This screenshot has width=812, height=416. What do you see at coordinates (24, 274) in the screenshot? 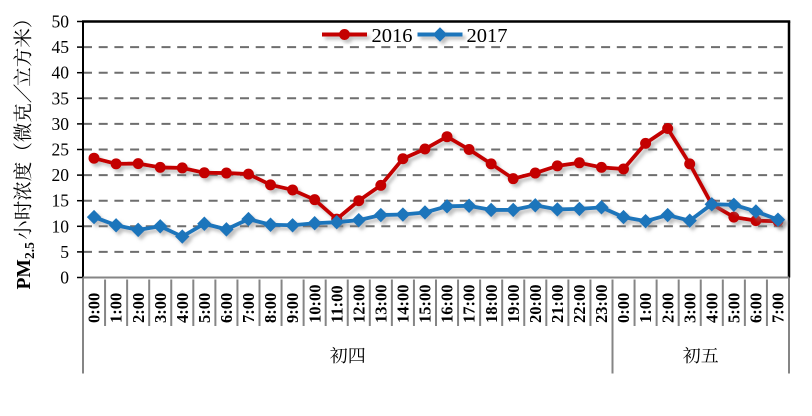
I see `svg-text: PM` at bounding box center [24, 274].